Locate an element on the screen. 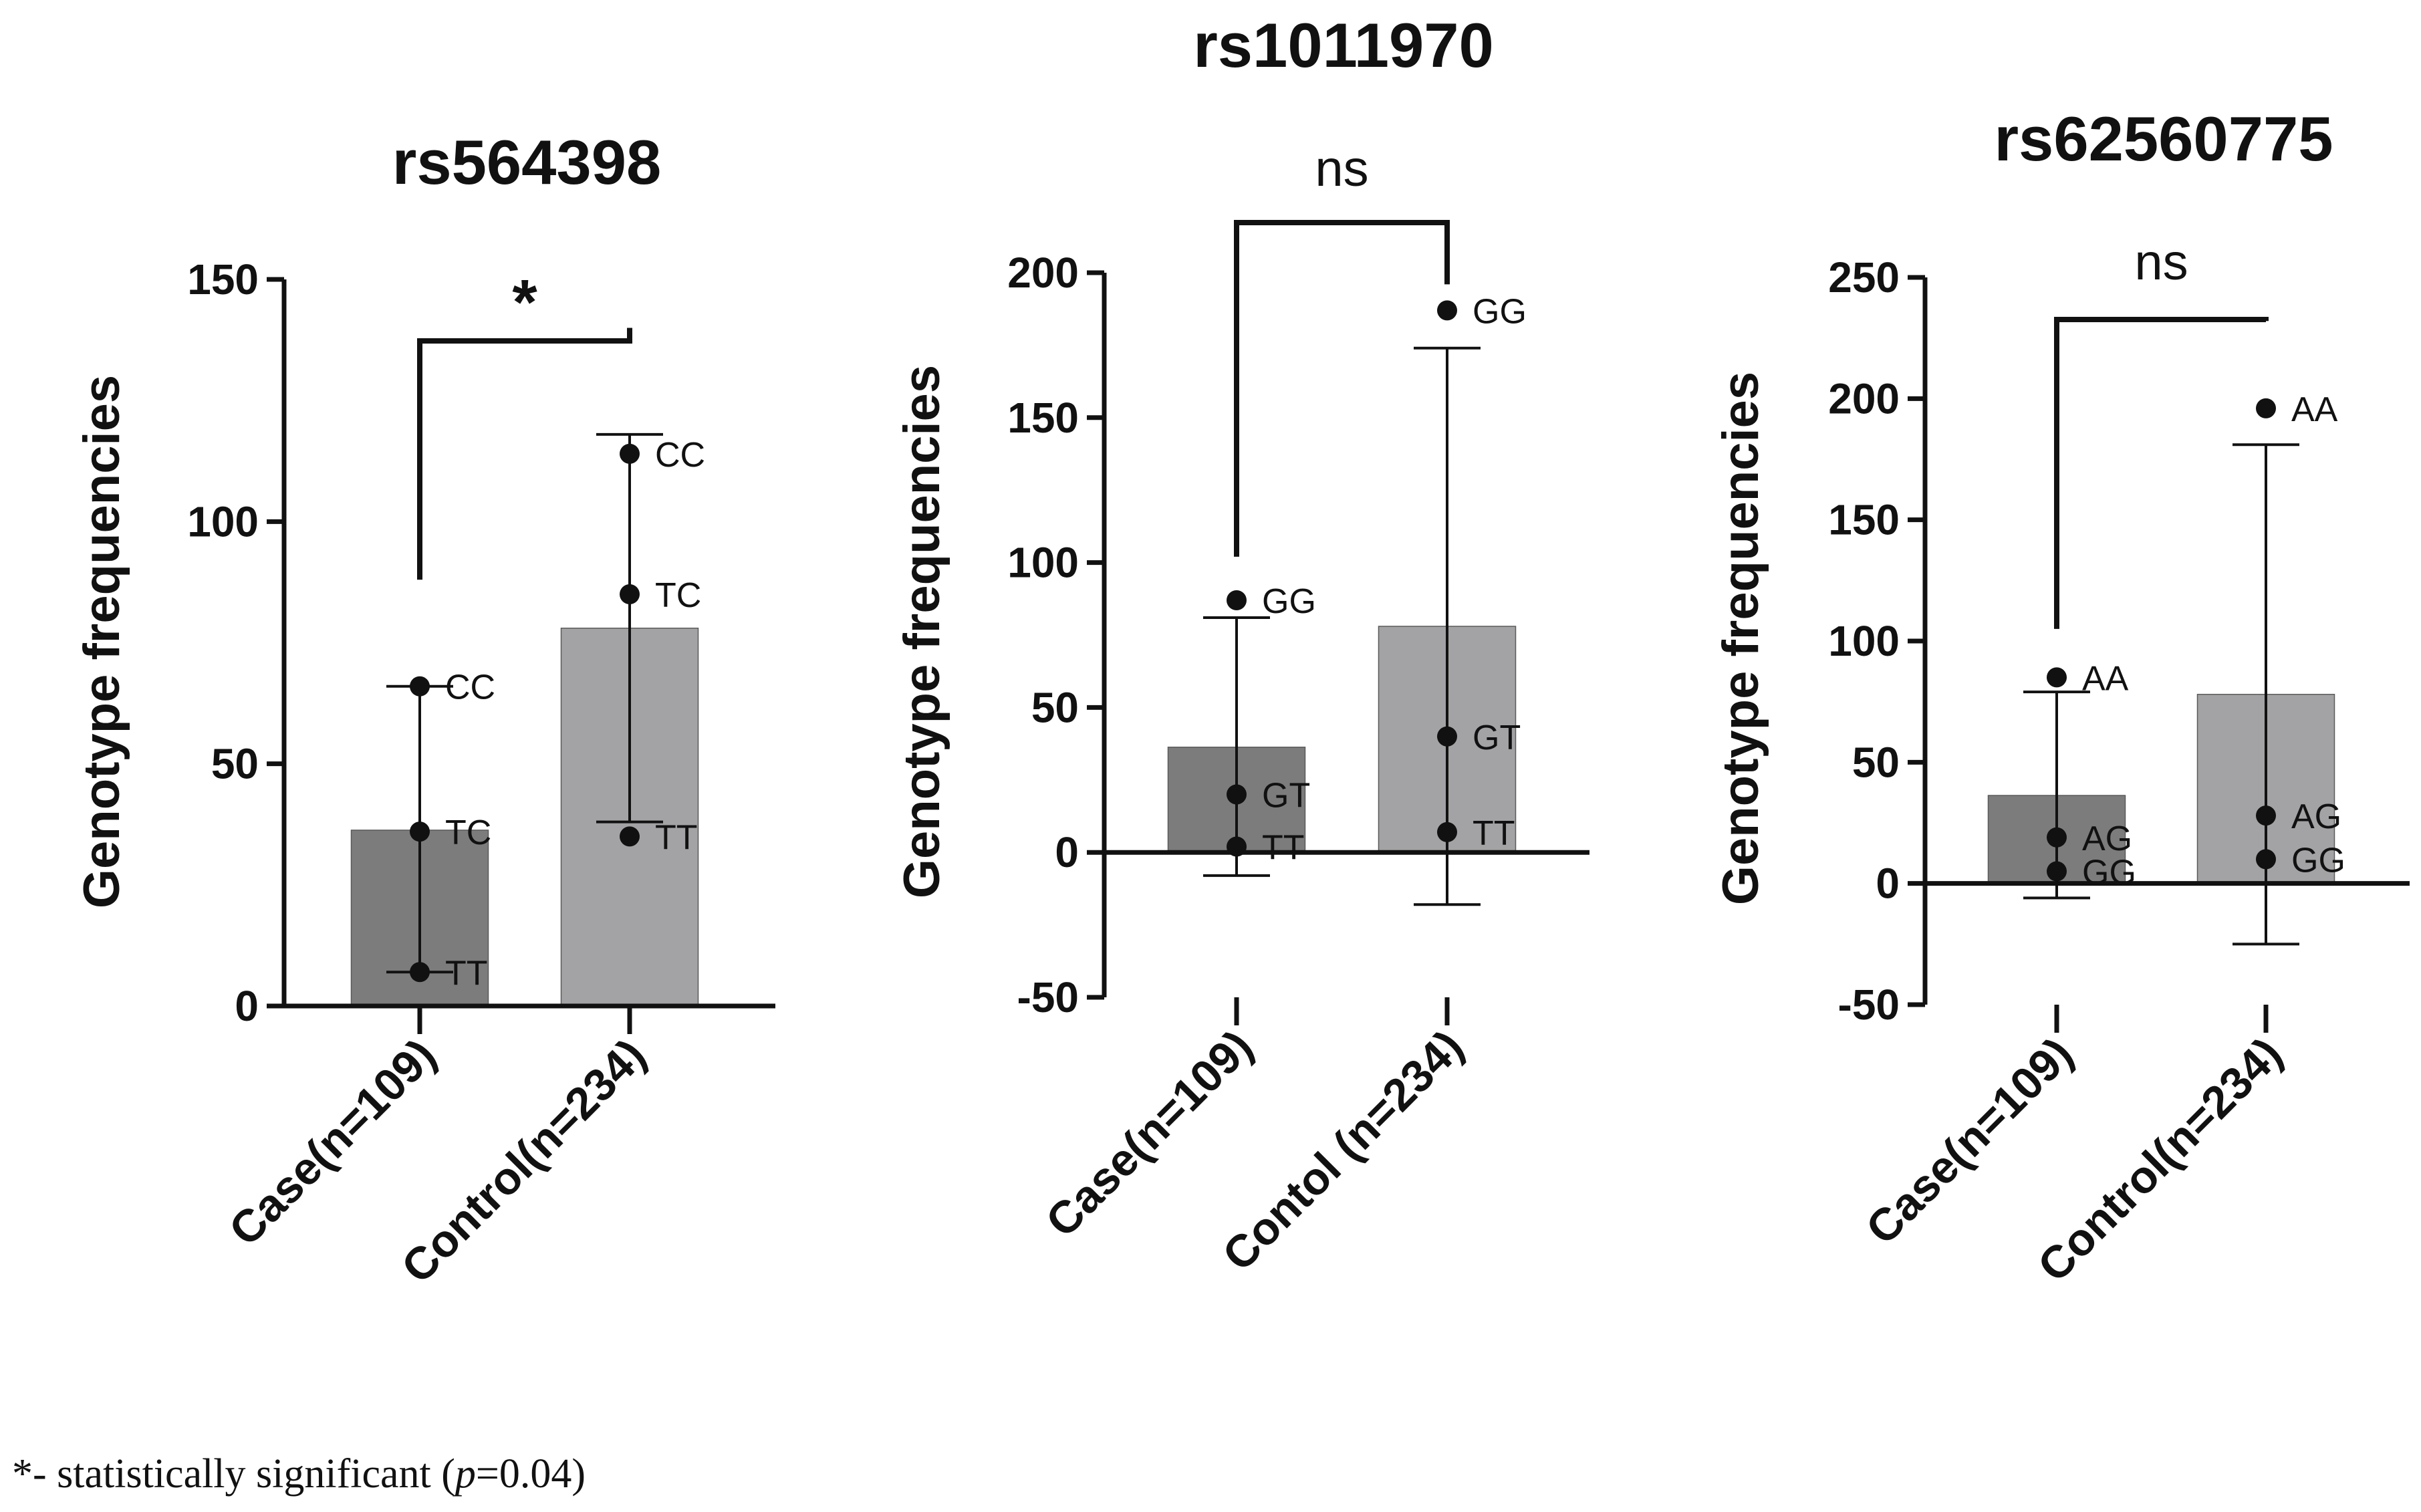  chart1-point-label-tc-2: TC is located at coordinates (678, 595).